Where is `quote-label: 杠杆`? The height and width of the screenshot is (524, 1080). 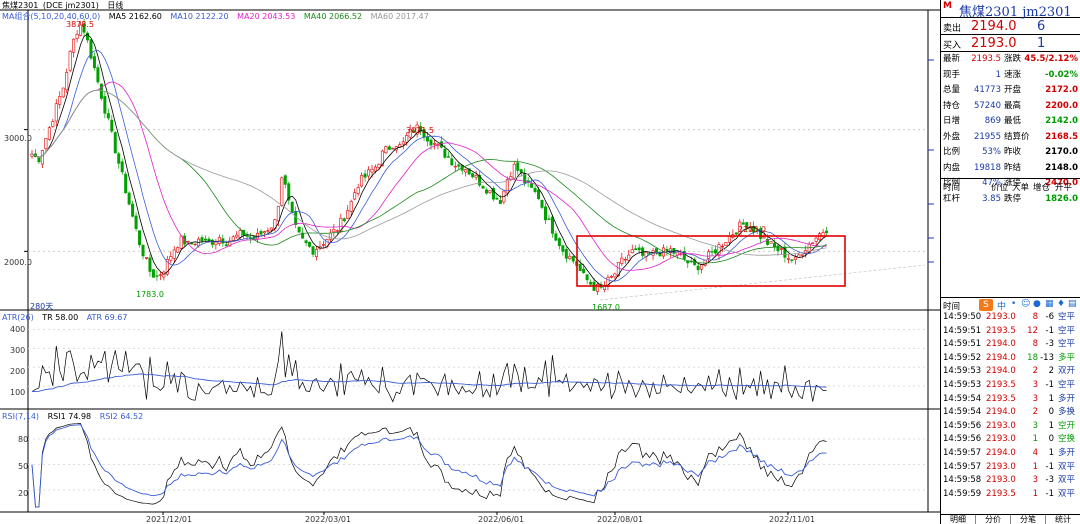 quote-label: 杠杆 is located at coordinates (952, 198).